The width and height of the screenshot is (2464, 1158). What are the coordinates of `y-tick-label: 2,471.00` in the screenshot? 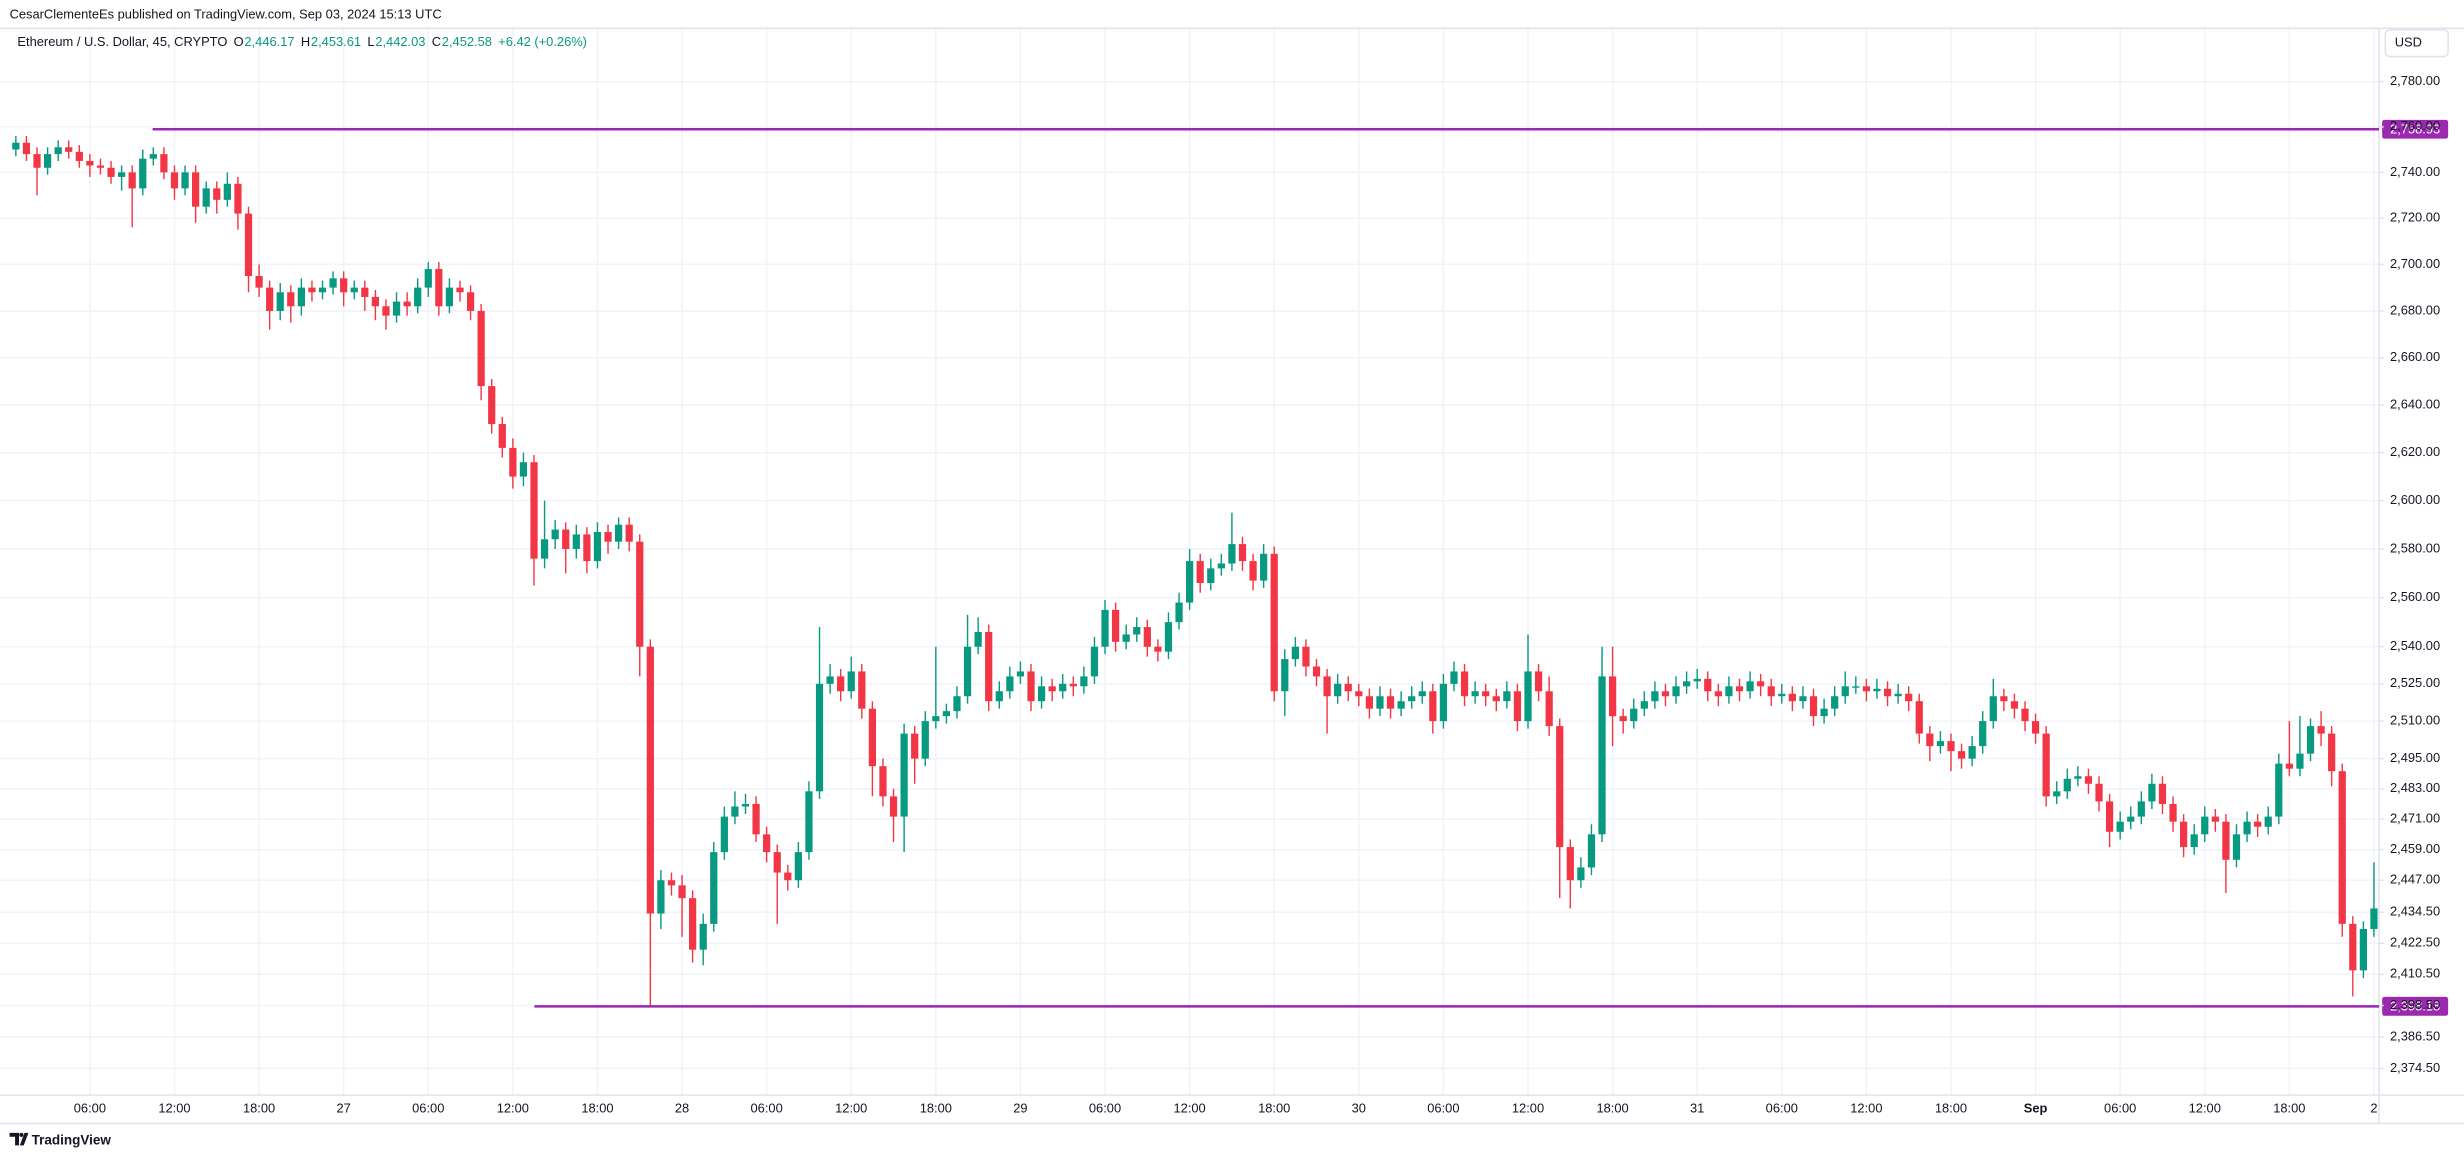 It's located at (2415, 818).